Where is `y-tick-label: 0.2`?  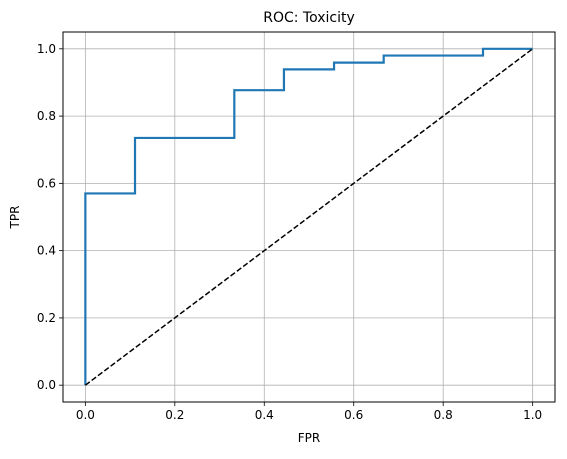
y-tick-label: 0.2 is located at coordinates (46, 318).